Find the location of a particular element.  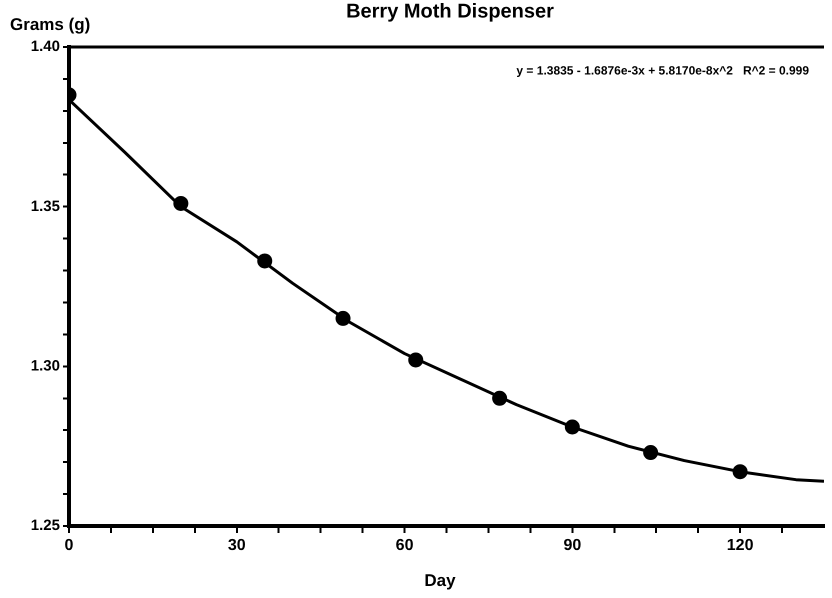

x-tick-label: 0 is located at coordinates (69, 545).